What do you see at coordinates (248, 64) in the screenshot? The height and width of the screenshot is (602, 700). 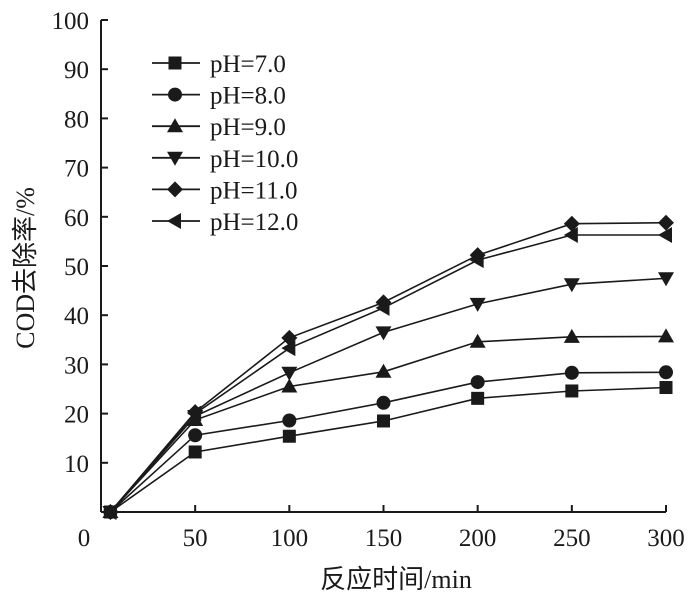 I see `legend-label: pH=7.0` at bounding box center [248, 64].